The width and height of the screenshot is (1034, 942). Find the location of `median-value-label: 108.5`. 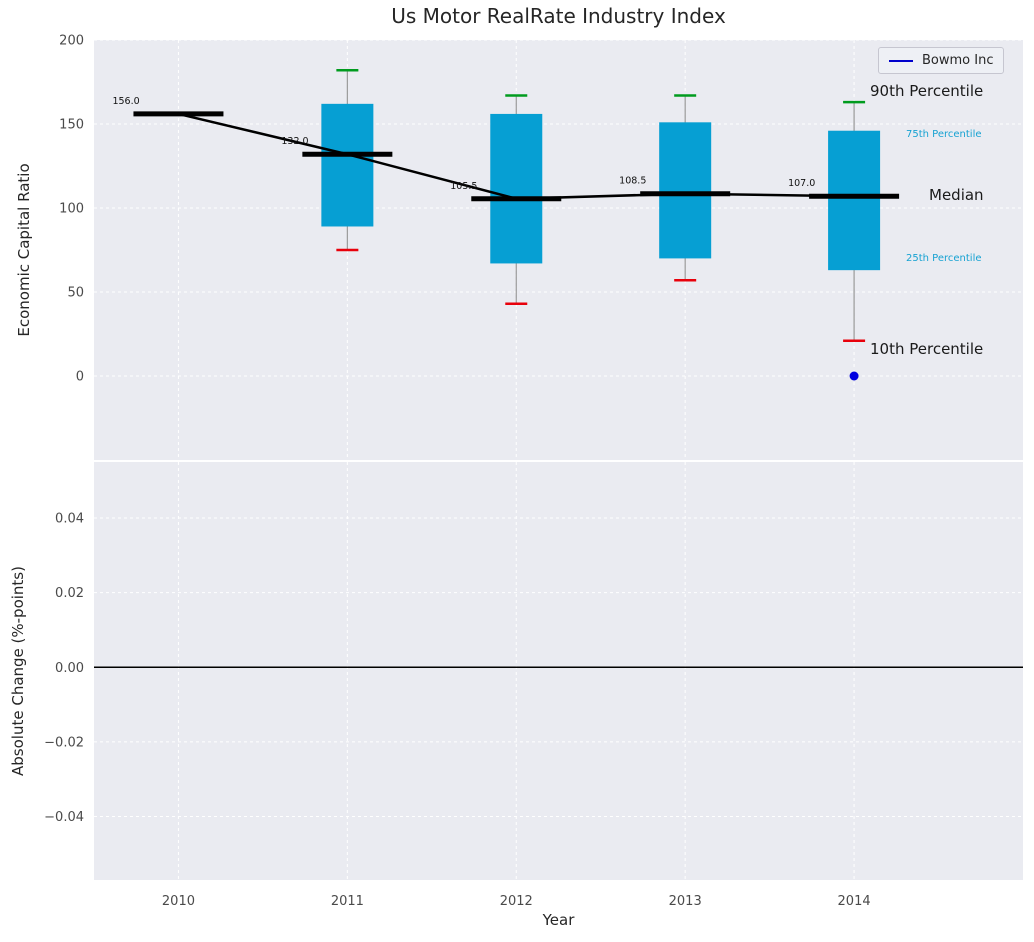

median-value-label: 108.5 is located at coordinates (632, 181).